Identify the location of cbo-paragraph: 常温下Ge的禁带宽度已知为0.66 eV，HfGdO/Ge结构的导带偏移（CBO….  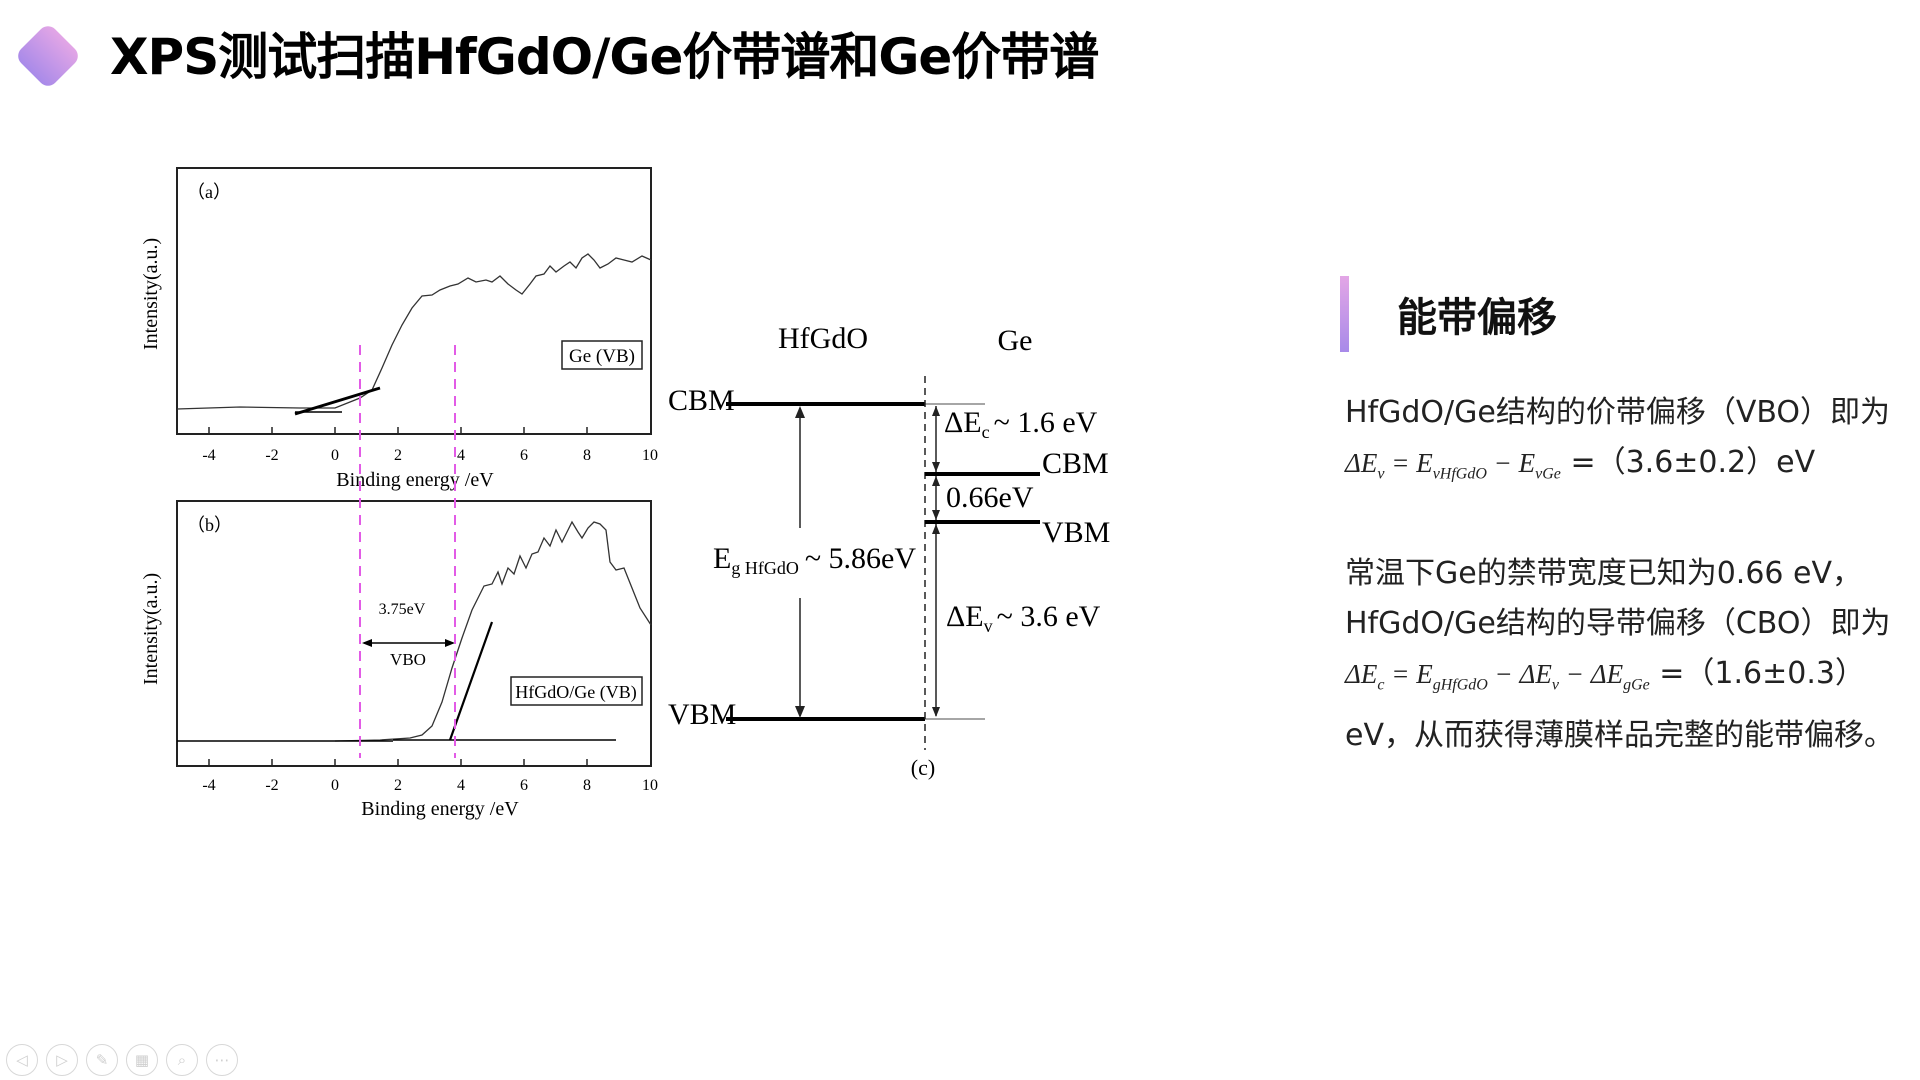
(1619, 654).